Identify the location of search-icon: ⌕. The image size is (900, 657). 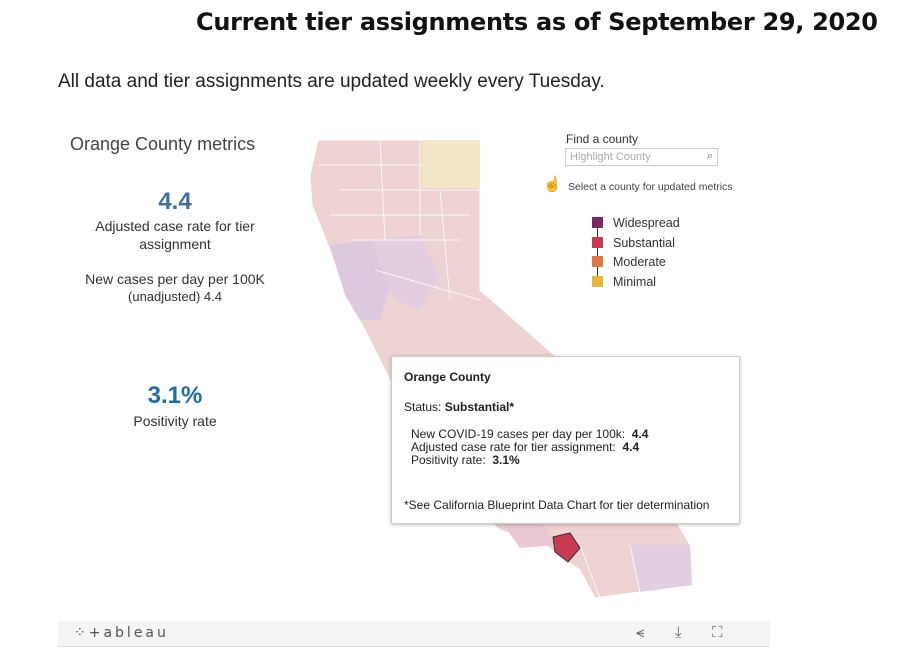
(709, 156).